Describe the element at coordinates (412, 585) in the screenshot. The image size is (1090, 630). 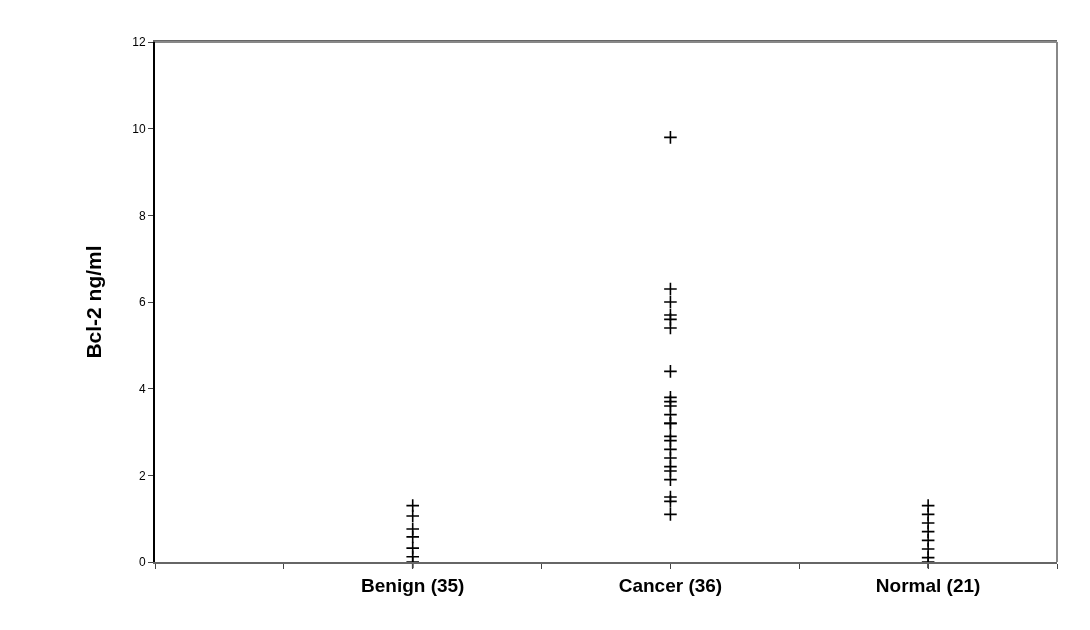
I see `x-tick-label: Benign (35)` at that location.